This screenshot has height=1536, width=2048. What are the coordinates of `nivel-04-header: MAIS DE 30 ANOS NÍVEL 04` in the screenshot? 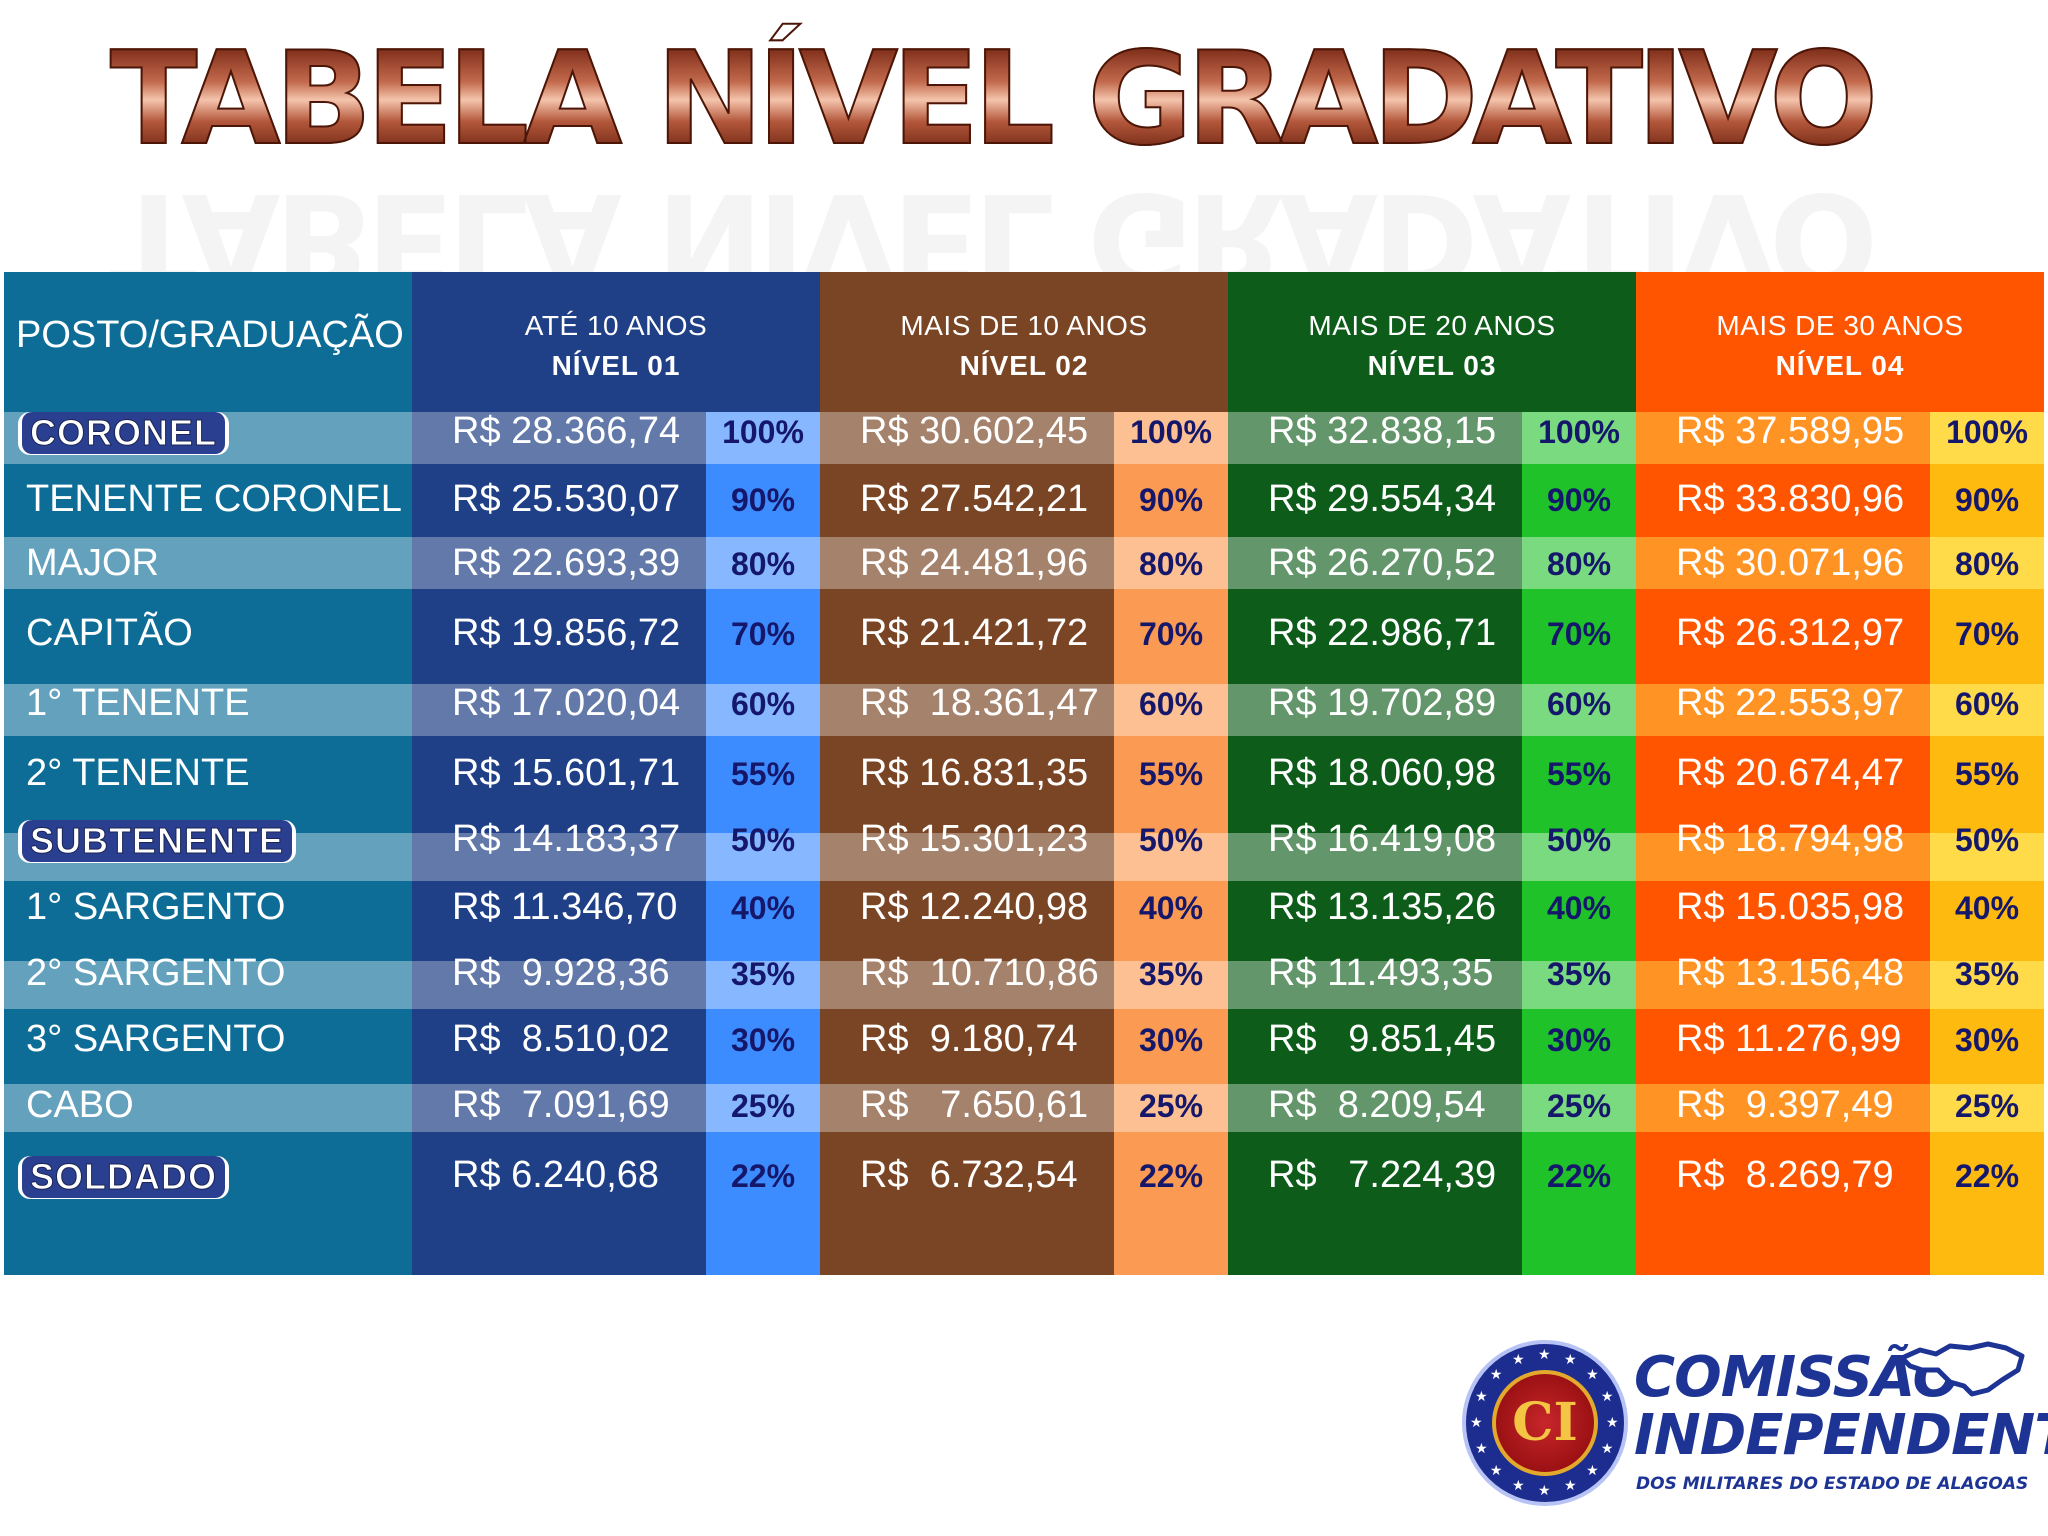 It's located at (1840, 346).